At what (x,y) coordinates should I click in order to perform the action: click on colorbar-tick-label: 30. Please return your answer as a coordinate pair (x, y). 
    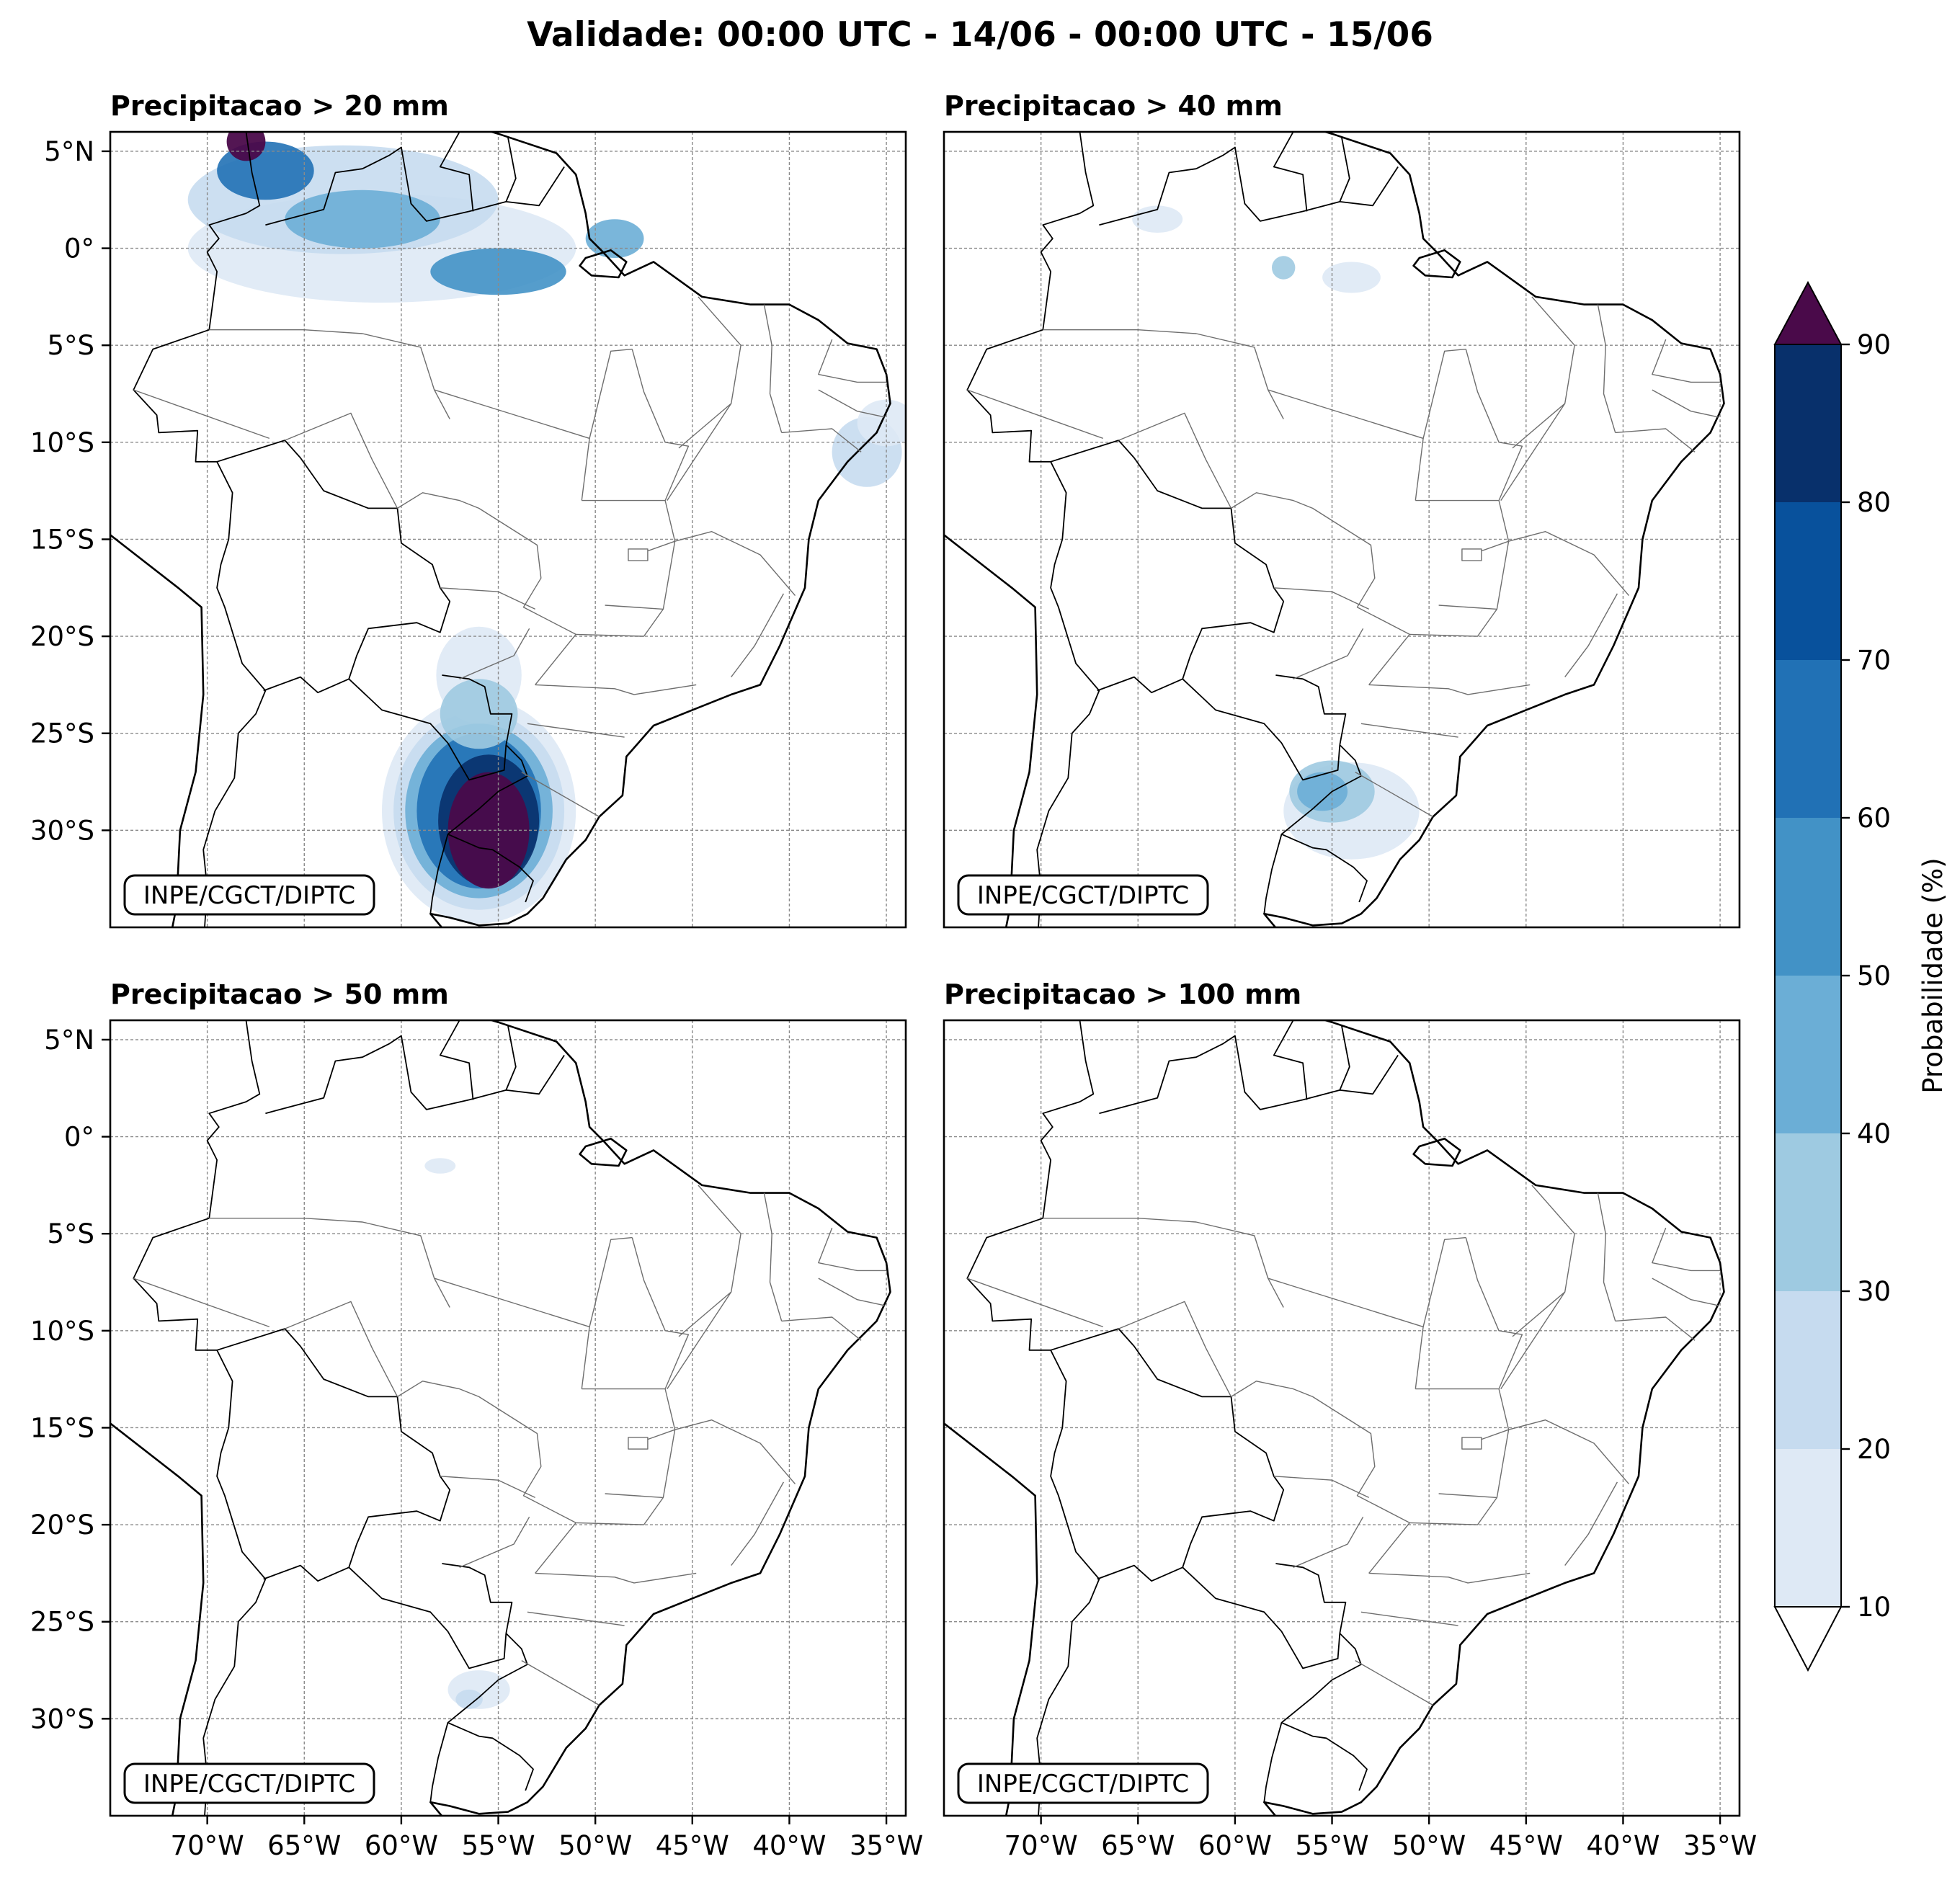
    Looking at the image, I should click on (1874, 1291).